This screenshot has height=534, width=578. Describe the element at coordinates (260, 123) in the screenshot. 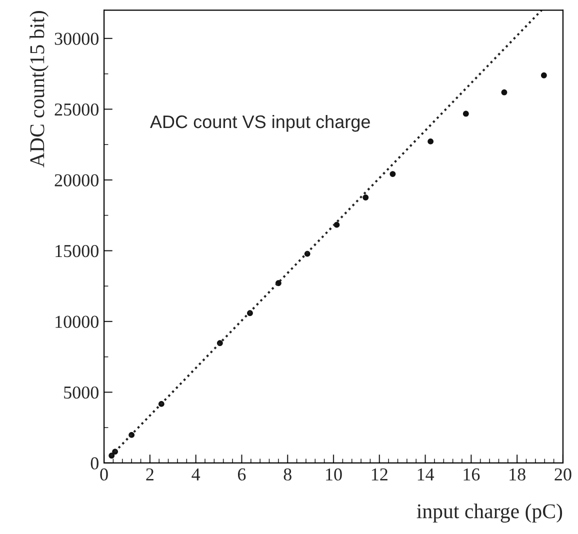

I see `annotation: ADC count VS input charge` at that location.